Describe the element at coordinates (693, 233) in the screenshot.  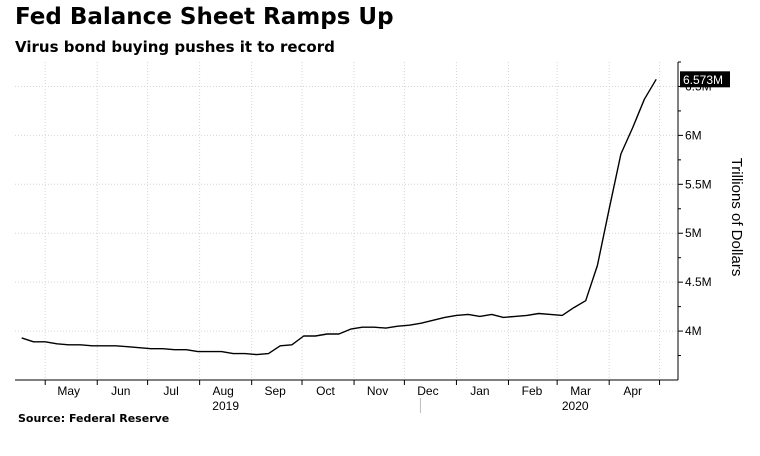
I see `y-tick-label: 5M` at that location.